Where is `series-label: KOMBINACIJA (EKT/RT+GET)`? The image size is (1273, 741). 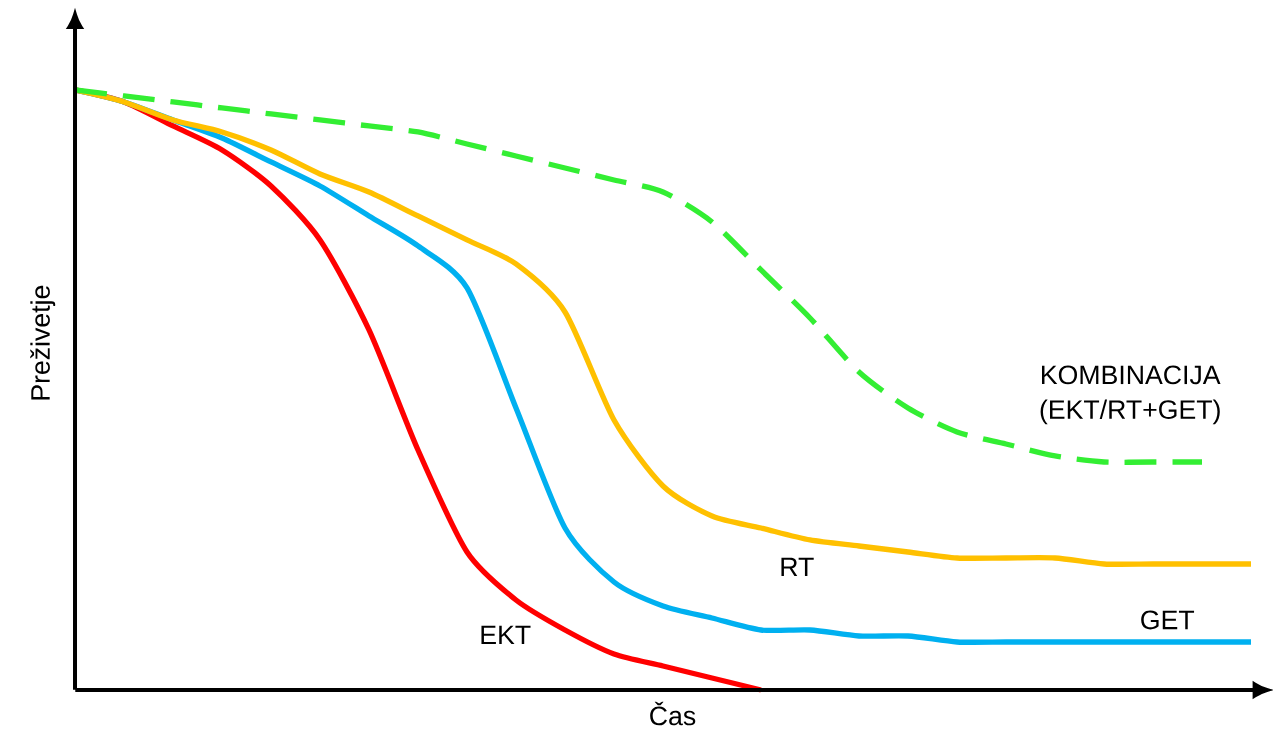
series-label: KOMBINACIJA (EKT/RT+GET) is located at coordinates (1130, 395).